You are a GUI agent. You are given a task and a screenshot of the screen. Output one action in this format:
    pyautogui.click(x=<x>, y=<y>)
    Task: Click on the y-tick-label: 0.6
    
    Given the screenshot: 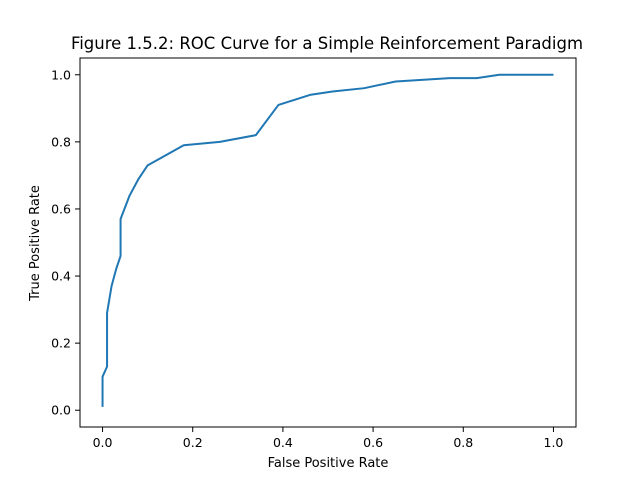 What is the action you would take?
    pyautogui.click(x=61, y=208)
    